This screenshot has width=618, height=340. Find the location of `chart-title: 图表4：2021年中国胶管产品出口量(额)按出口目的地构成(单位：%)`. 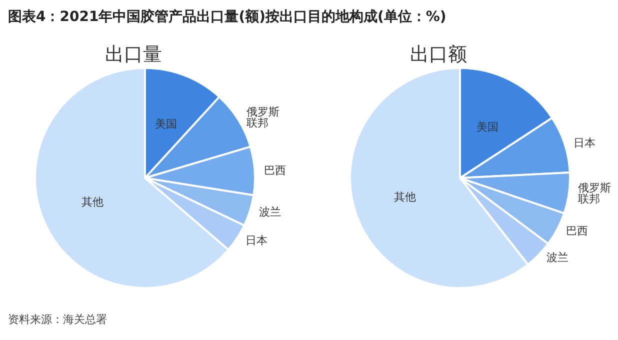

chart-title: 图表4：2021年中国胶管产品出口量(额)按出口目的地构成(单位：%) is located at coordinates (228, 17).